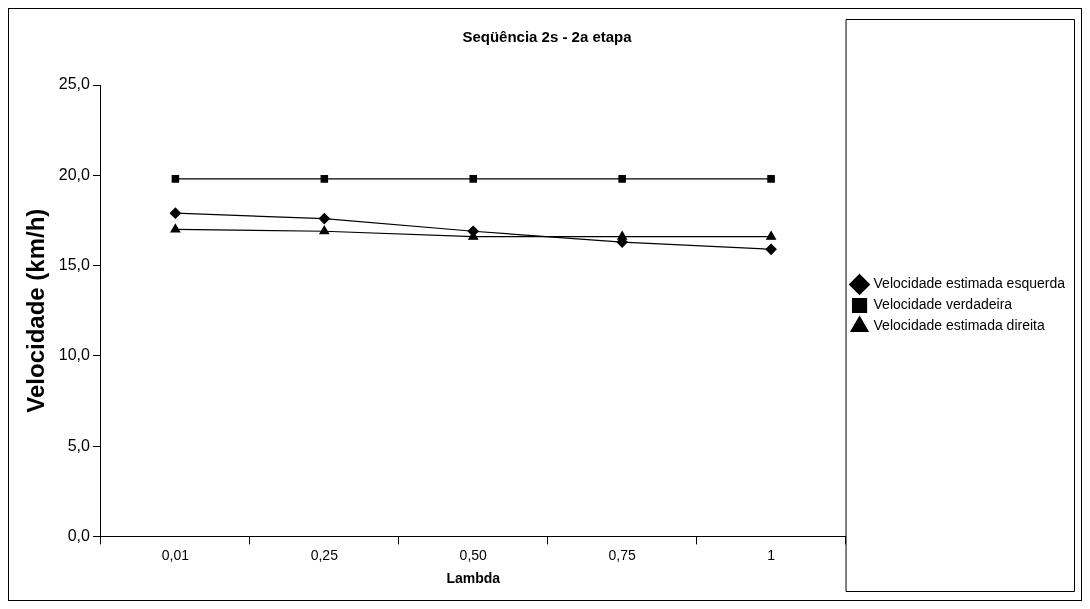 Image resolution: width=1090 pixels, height=609 pixels. What do you see at coordinates (74, 355) in the screenshot?
I see `y-tick-label: 10,0` at bounding box center [74, 355].